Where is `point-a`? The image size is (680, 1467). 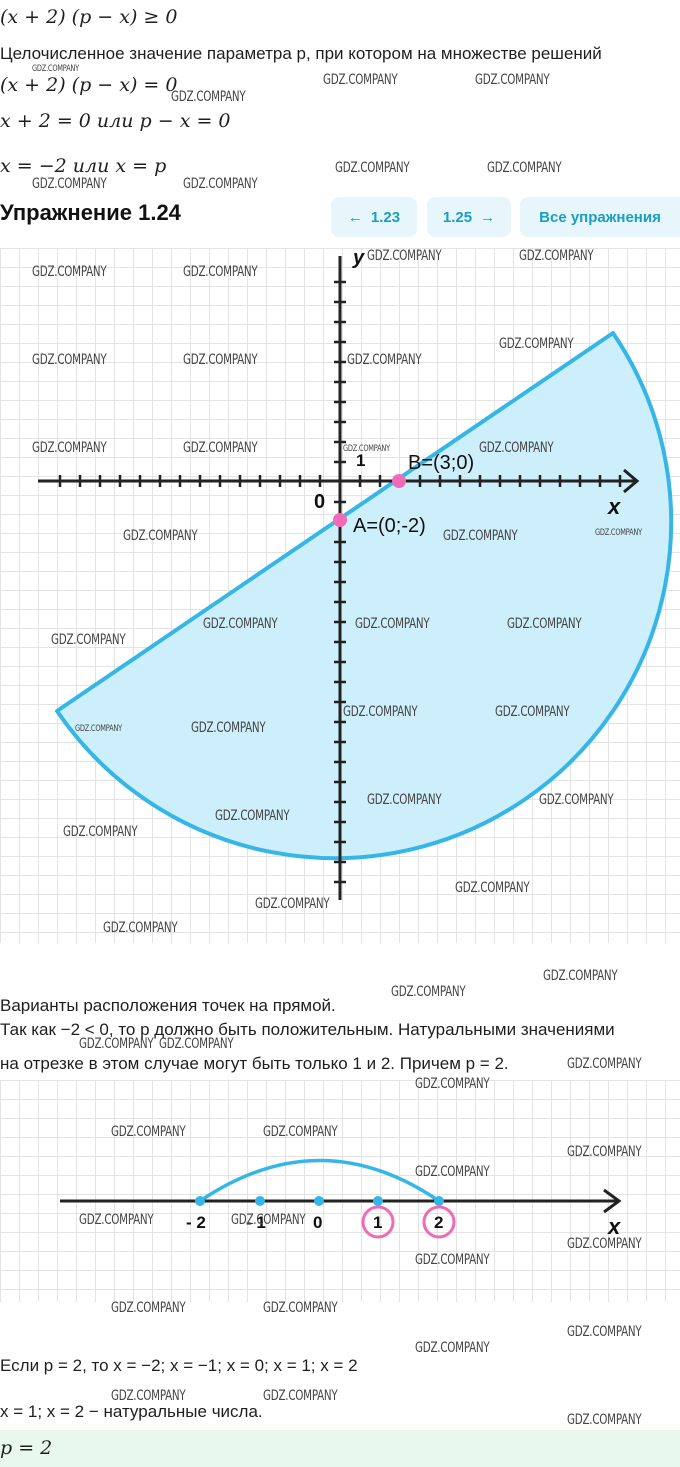 point-a is located at coordinates (340, 520).